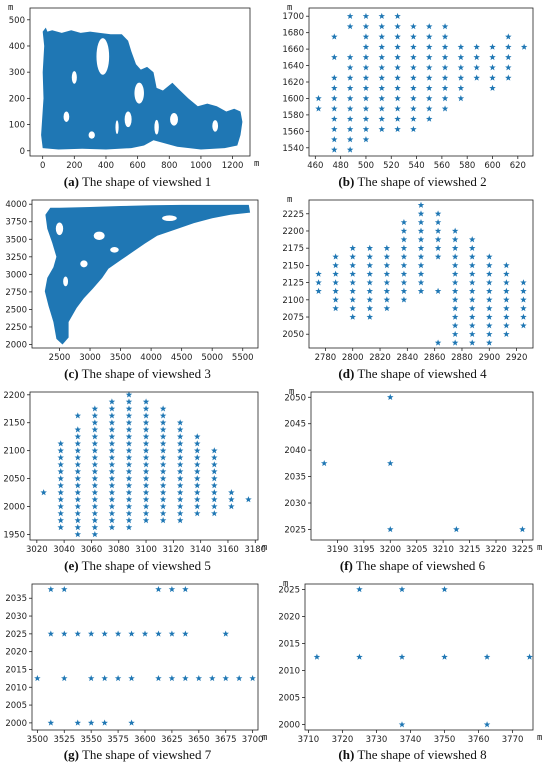 The height and width of the screenshot is (765, 550). Describe the element at coordinates (17, 21) in the screenshot. I see `ytick-label-a-5: 500` at that location.